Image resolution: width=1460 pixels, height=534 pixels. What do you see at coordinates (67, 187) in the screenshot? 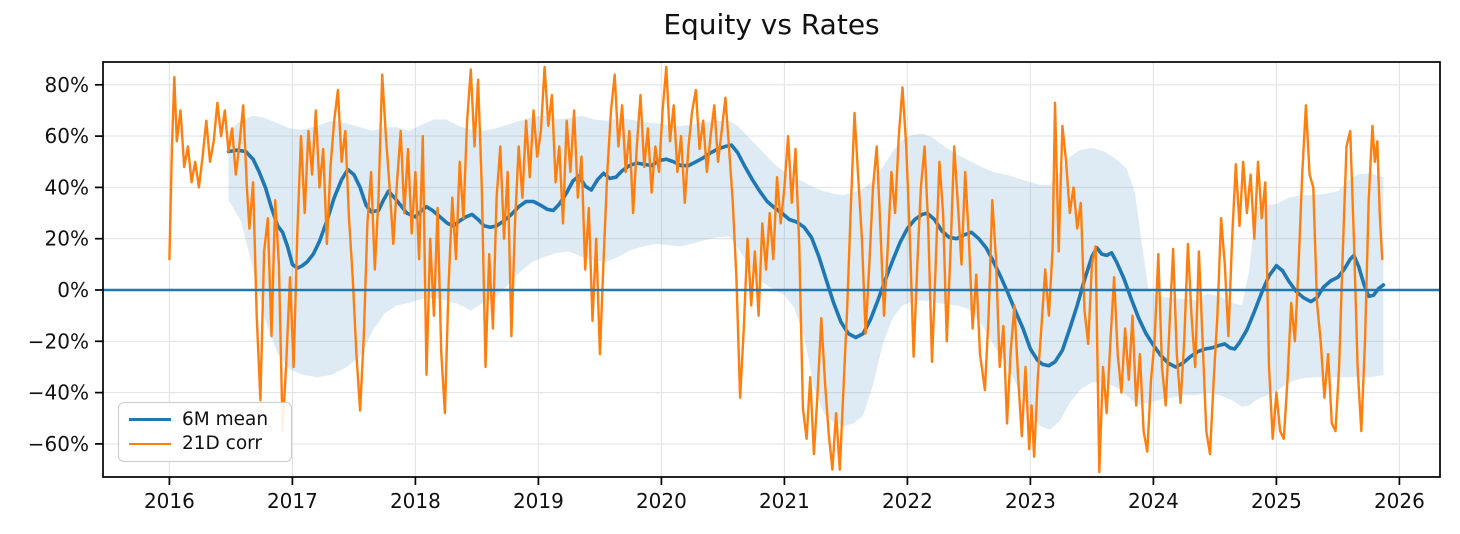
I see `y-tick-label: 40%` at bounding box center [67, 187].